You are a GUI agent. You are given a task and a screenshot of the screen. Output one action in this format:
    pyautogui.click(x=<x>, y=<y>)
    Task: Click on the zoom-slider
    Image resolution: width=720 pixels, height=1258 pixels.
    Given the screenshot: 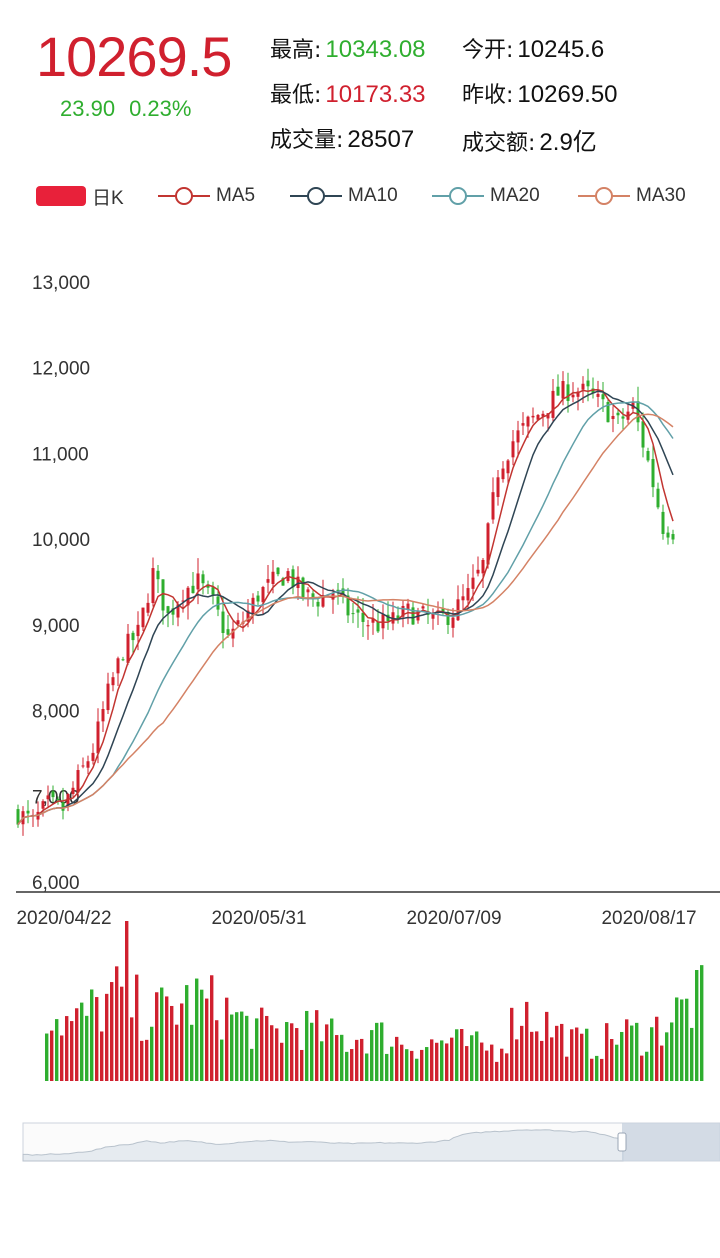 What is the action you would take?
    pyautogui.click(x=371, y=1142)
    